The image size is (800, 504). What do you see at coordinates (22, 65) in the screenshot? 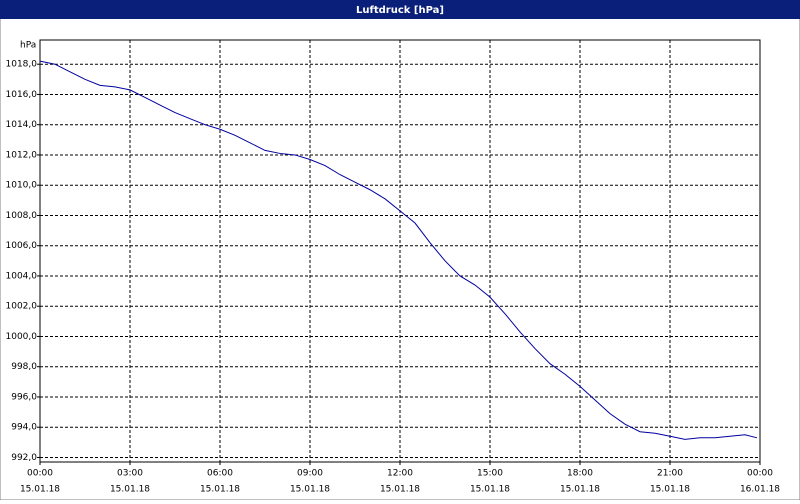
I see `y-tick-label: 1018,0` at bounding box center [22, 65].